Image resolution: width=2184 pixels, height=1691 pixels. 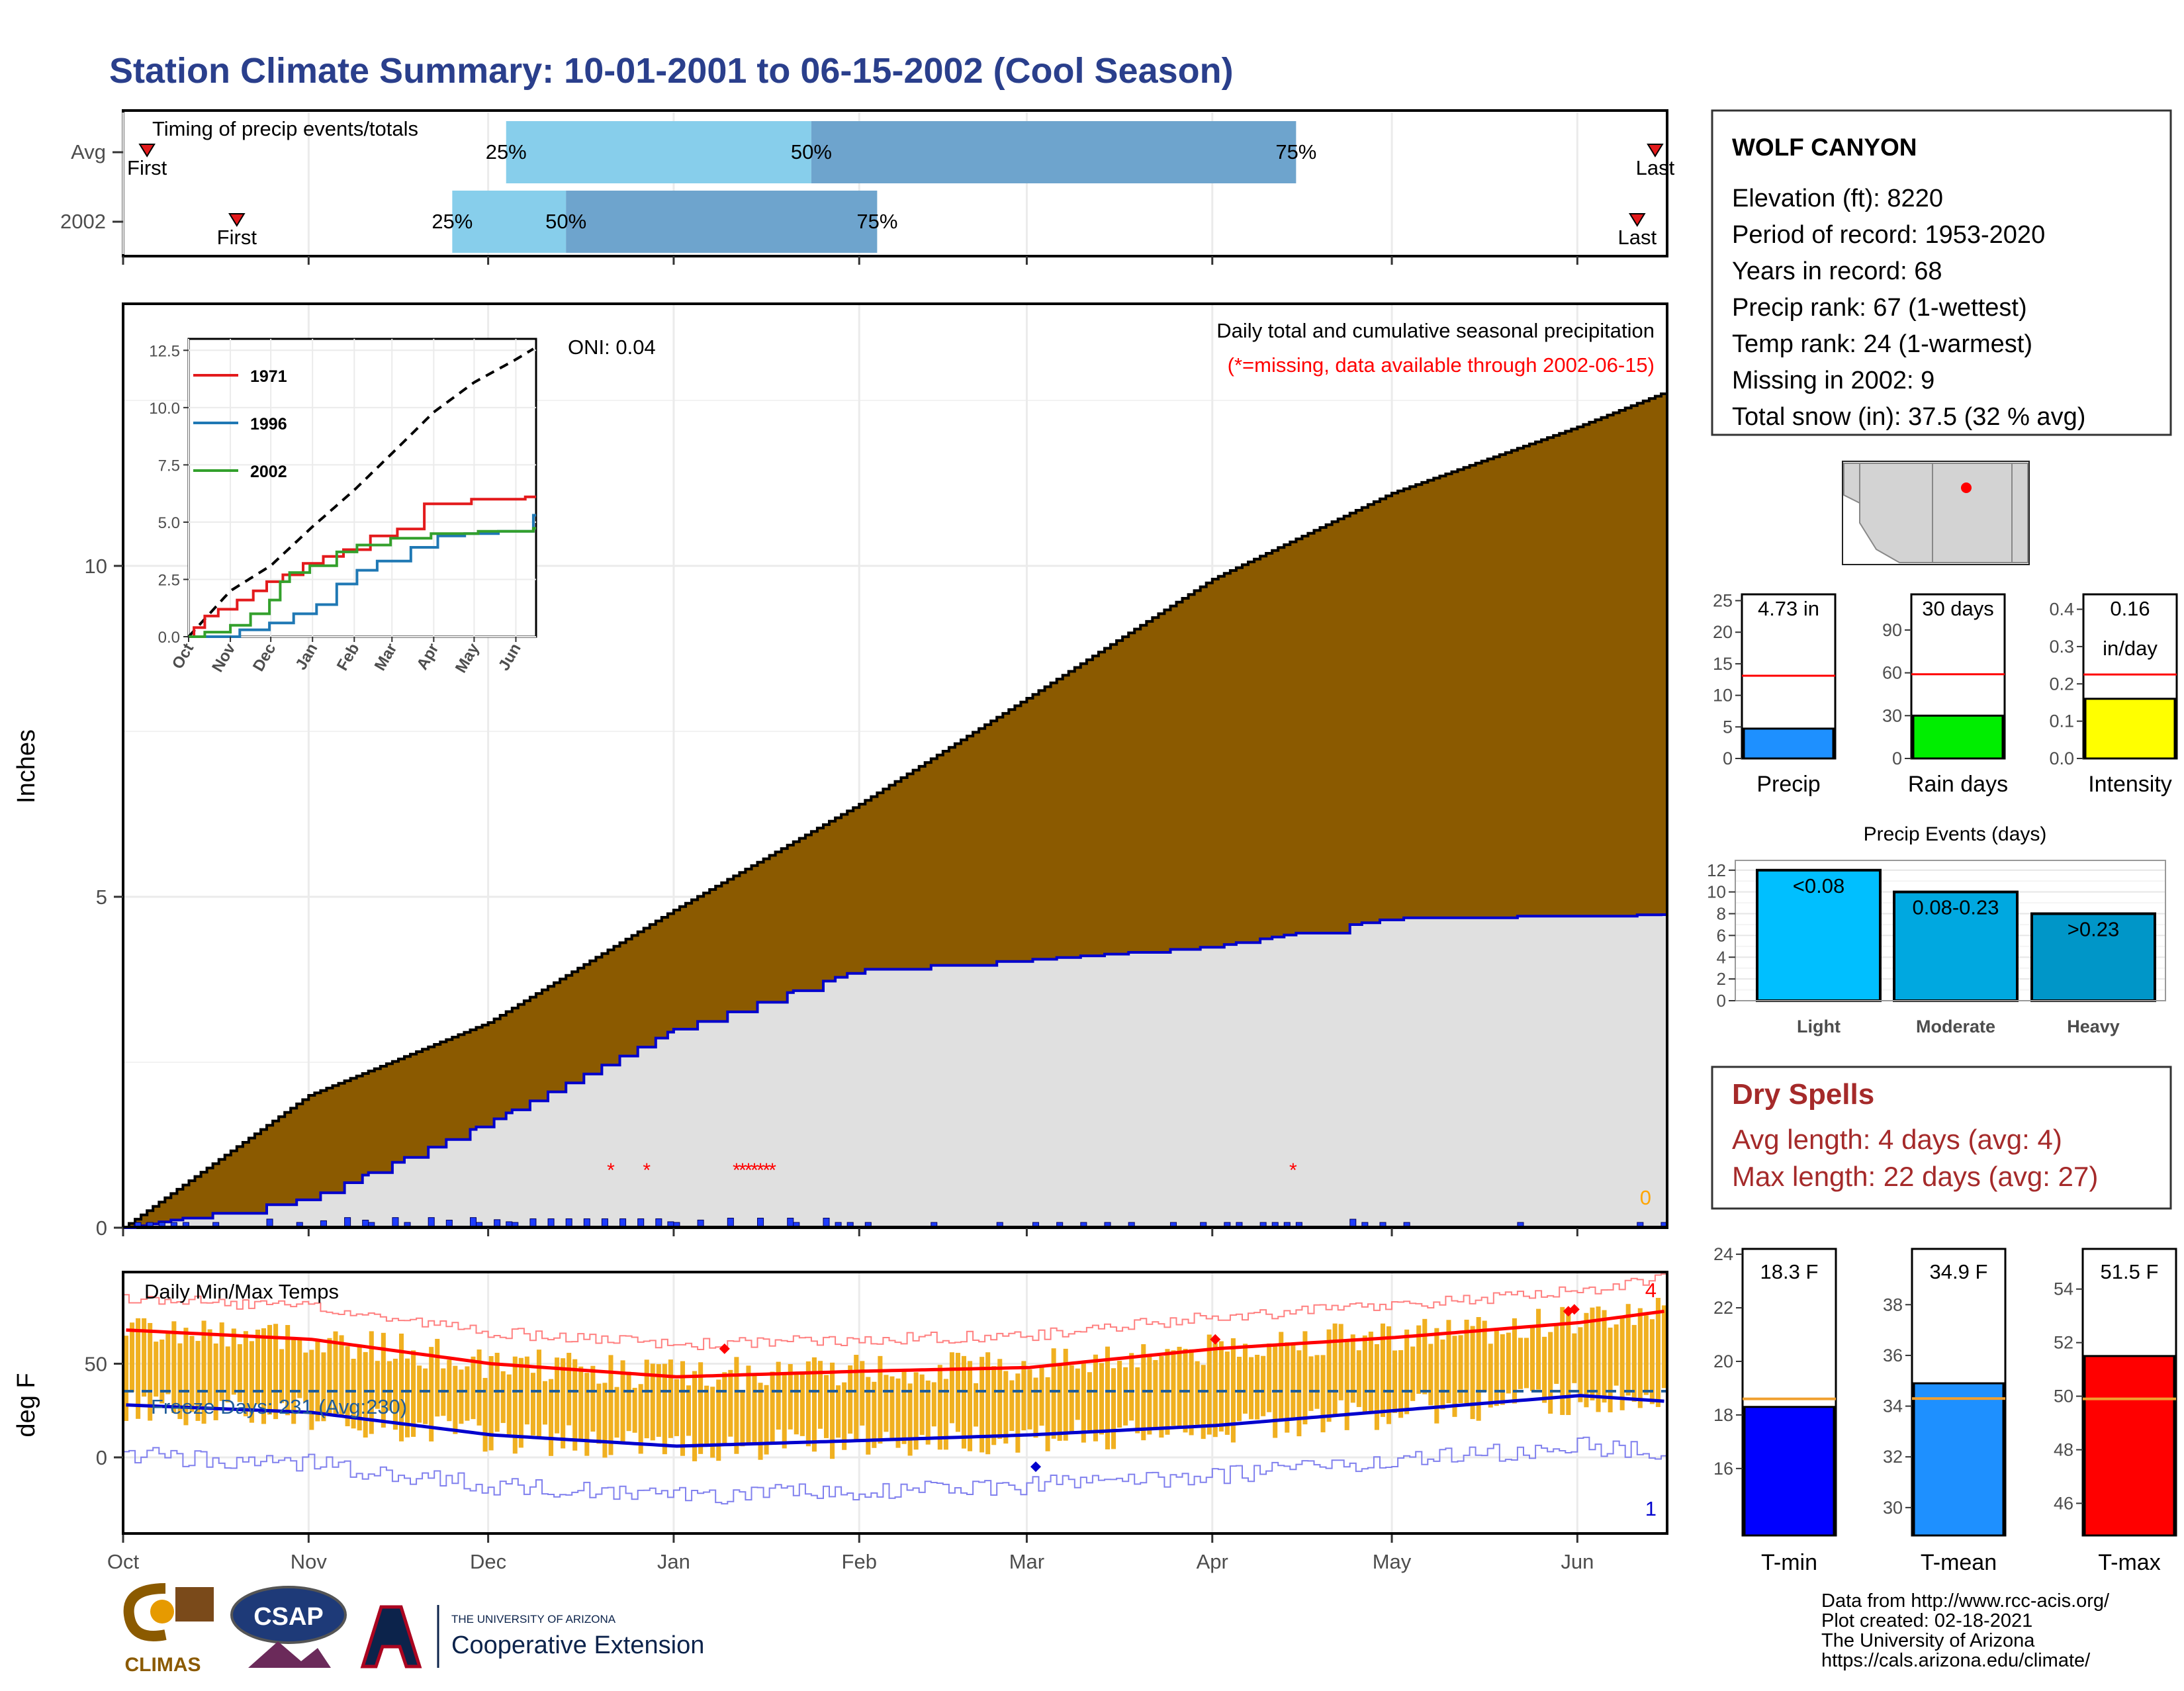 I want to click on summary-bar-tick-label: 60, so click(x=1892, y=673).